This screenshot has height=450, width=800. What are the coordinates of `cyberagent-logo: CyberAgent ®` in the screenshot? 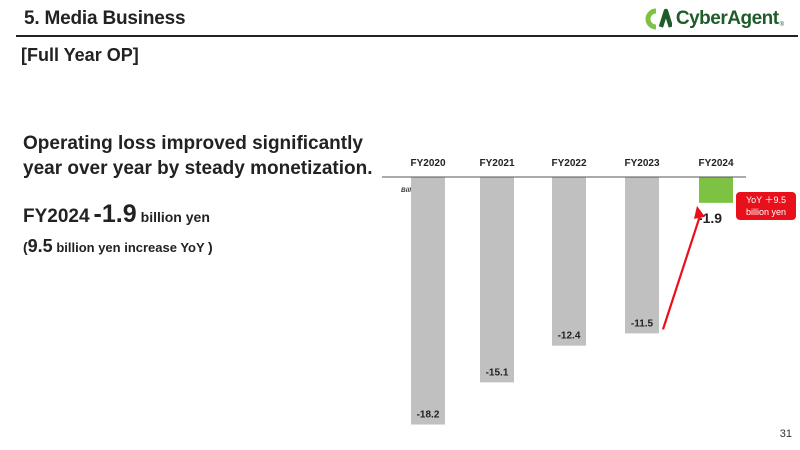 It's located at (714, 19).